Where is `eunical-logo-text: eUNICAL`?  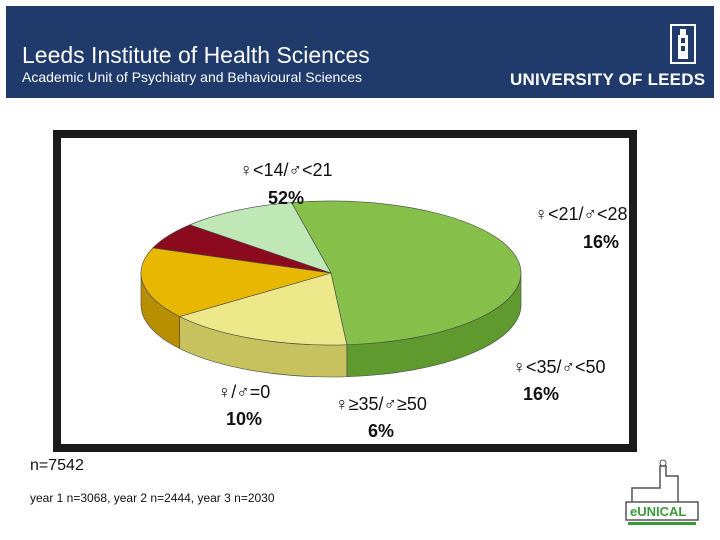 eunical-logo-text: eUNICAL is located at coordinates (658, 511).